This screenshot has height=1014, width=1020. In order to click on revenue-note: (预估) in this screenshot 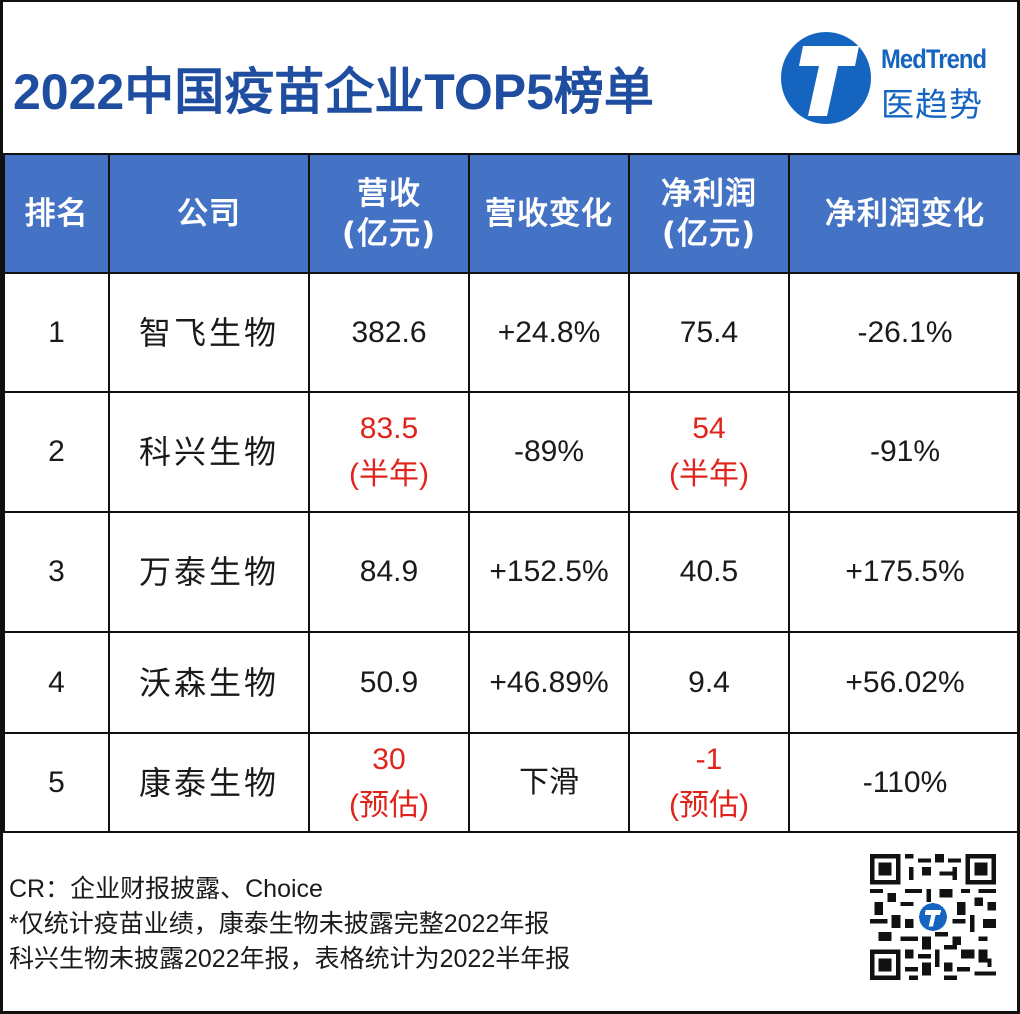, I will do `click(389, 805)`.